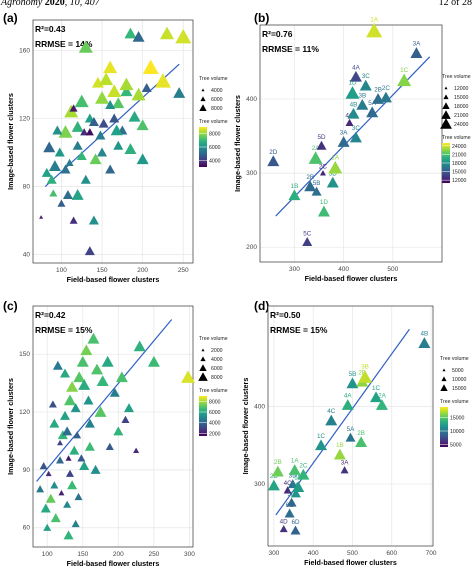 This screenshot has height=575, width=474. What do you see at coordinates (459, 389) in the screenshot?
I see `size-legend-label: 15000` at bounding box center [459, 389].